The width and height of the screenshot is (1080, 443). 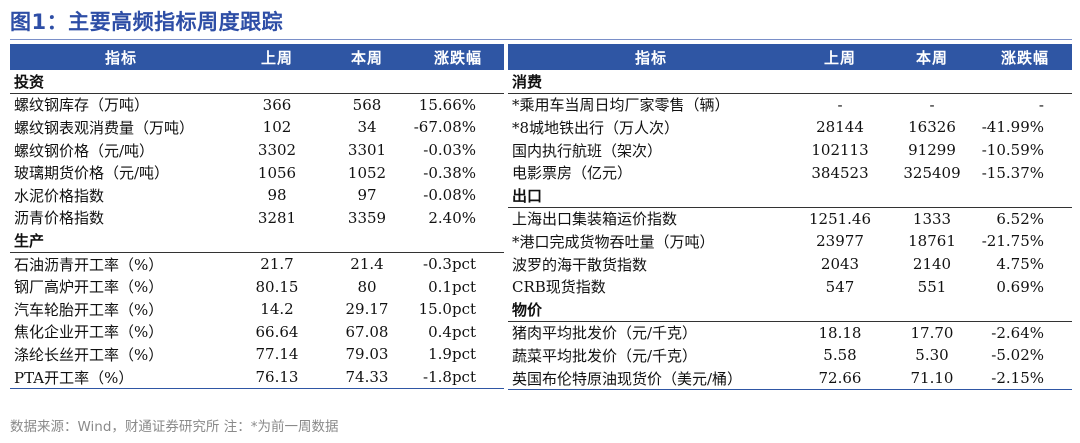 I want to click on change-value-cell: -0.3pct, so click(x=449, y=264).